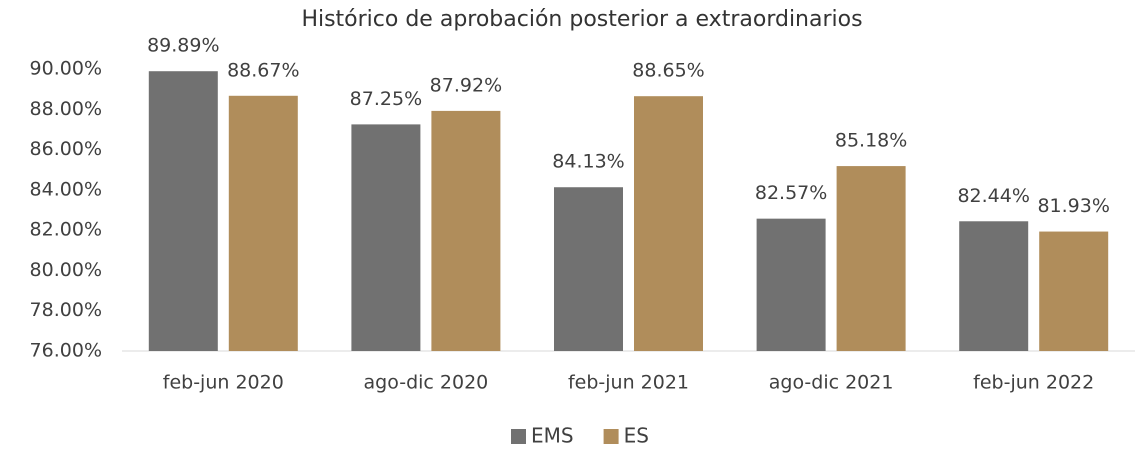 The height and width of the screenshot is (449, 1135). I want to click on x-tick-label: feb-jun 2022, so click(1033, 383).